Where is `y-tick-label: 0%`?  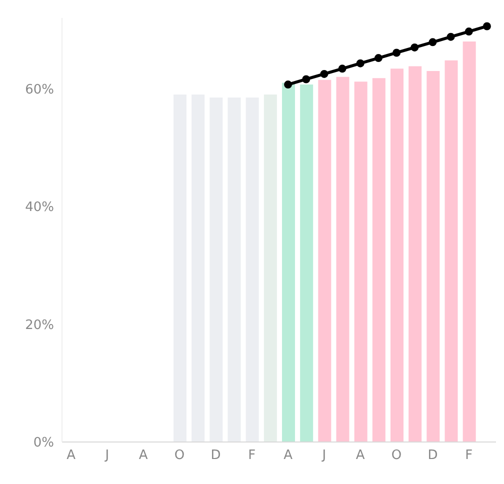
y-tick-label: 0% is located at coordinates (43, 443).